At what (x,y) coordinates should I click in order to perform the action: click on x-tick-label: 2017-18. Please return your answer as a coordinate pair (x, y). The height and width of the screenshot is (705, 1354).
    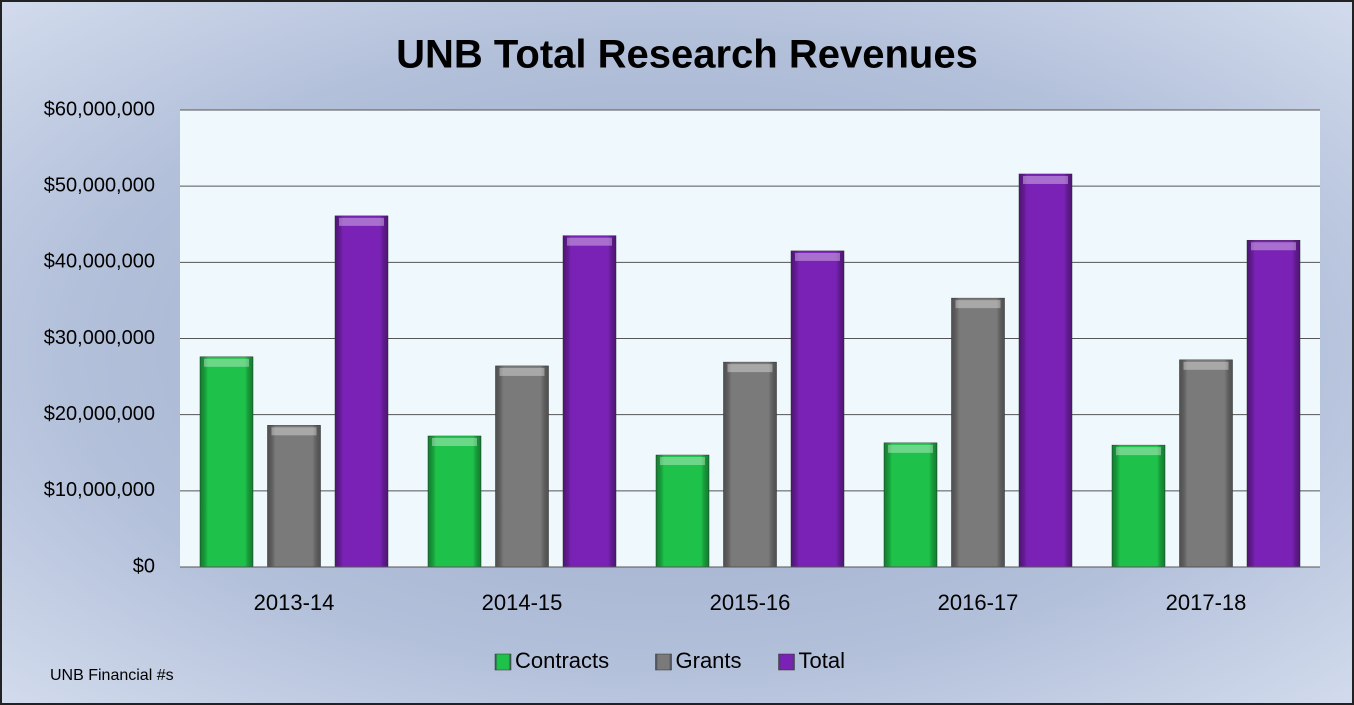
    Looking at the image, I should click on (1206, 602).